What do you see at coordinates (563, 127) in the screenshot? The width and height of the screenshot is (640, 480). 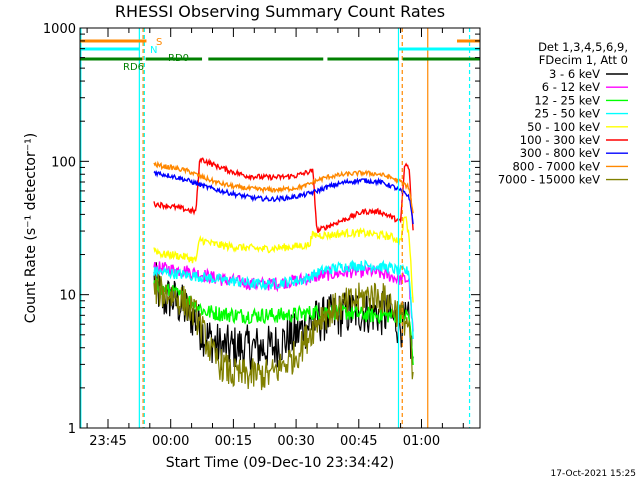 I see `legend-label-4: 50 - 100 keV` at bounding box center [563, 127].